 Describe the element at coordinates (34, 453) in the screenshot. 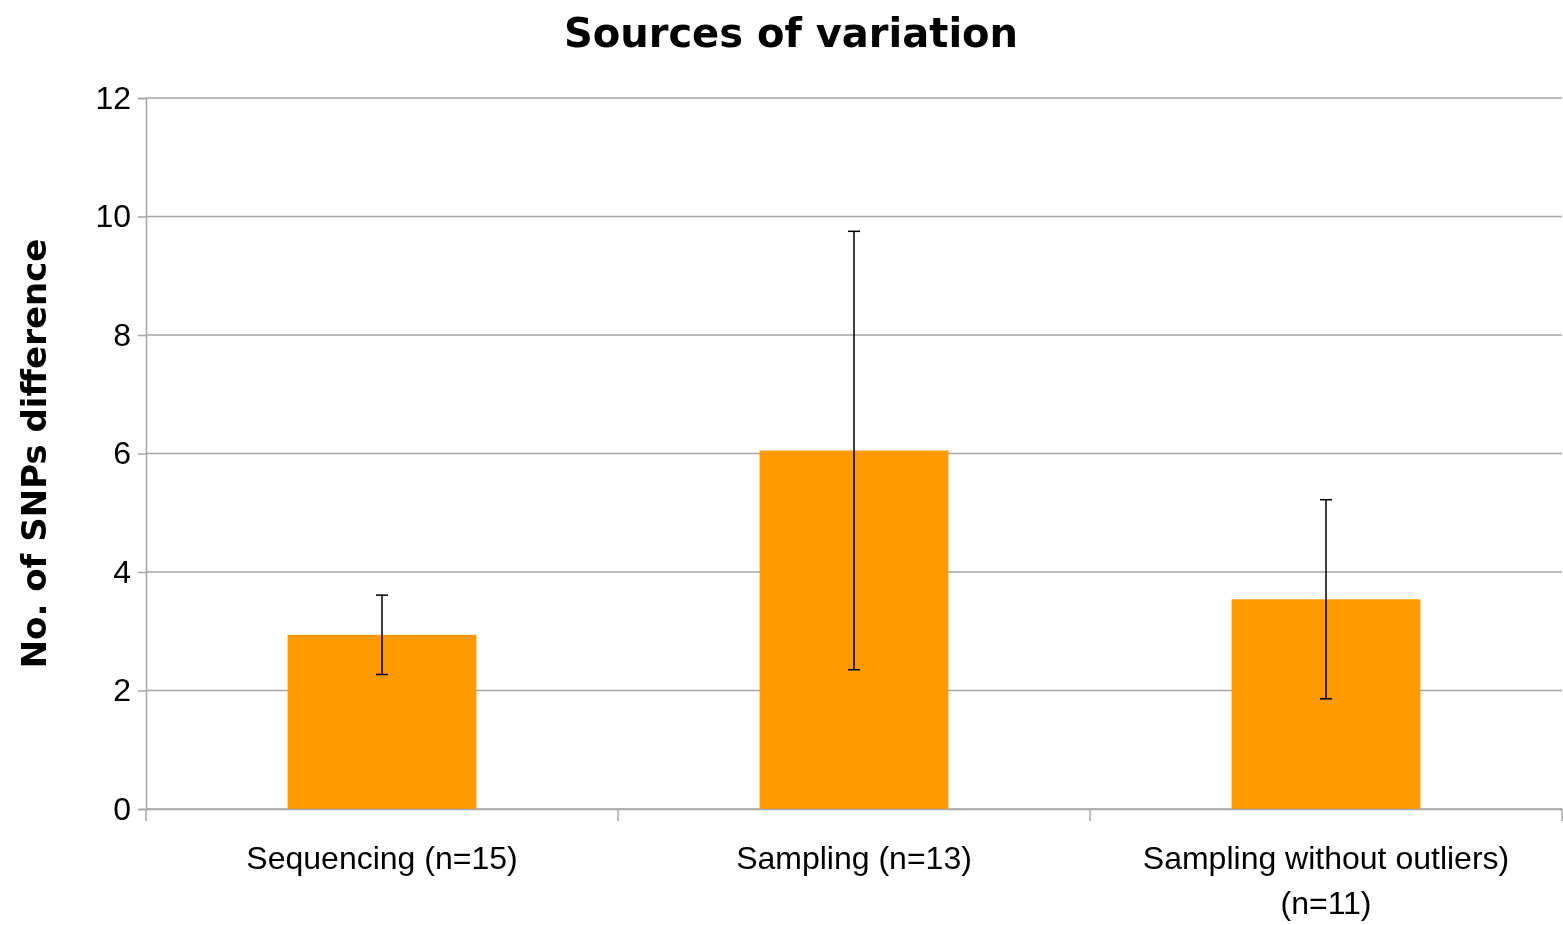

I see `y-axis-title: No. of SNPs difference` at that location.